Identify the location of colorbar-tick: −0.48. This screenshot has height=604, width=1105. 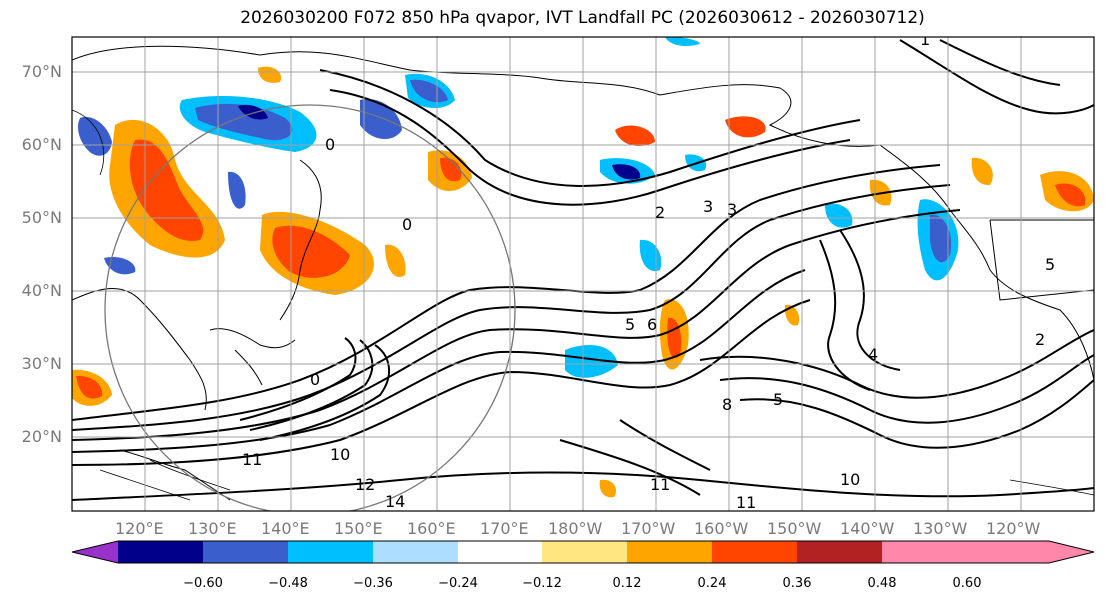
(288, 583).